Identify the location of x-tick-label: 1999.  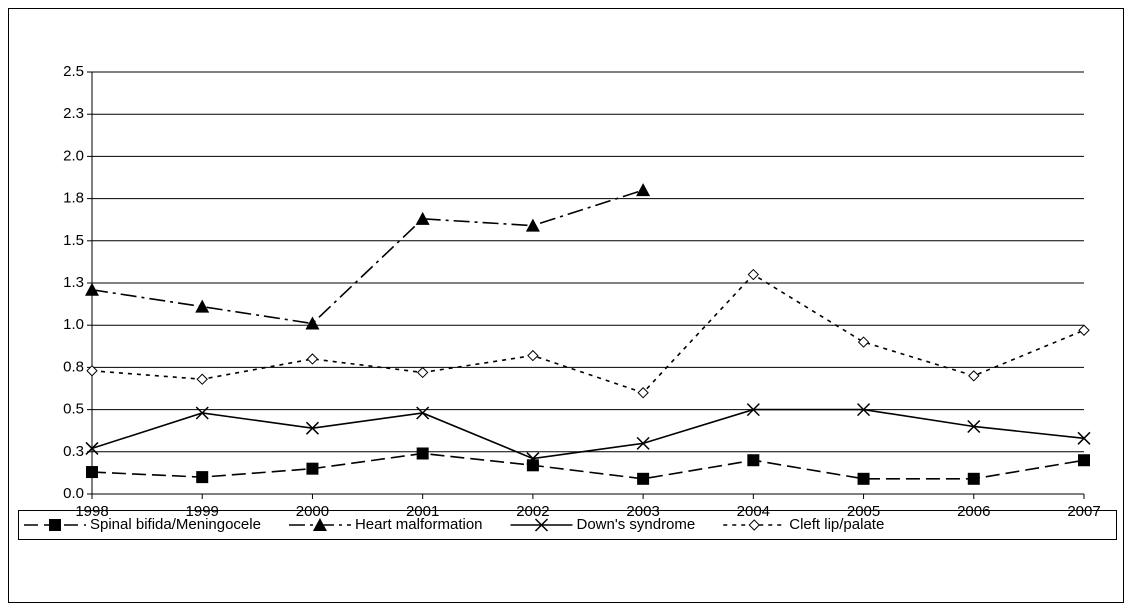
(202, 511).